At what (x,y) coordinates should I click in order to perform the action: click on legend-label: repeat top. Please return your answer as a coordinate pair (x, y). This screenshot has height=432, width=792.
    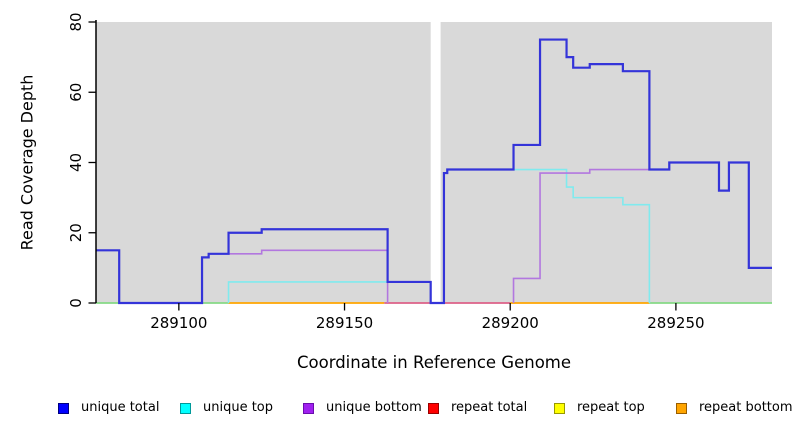
    Looking at the image, I should click on (611, 407).